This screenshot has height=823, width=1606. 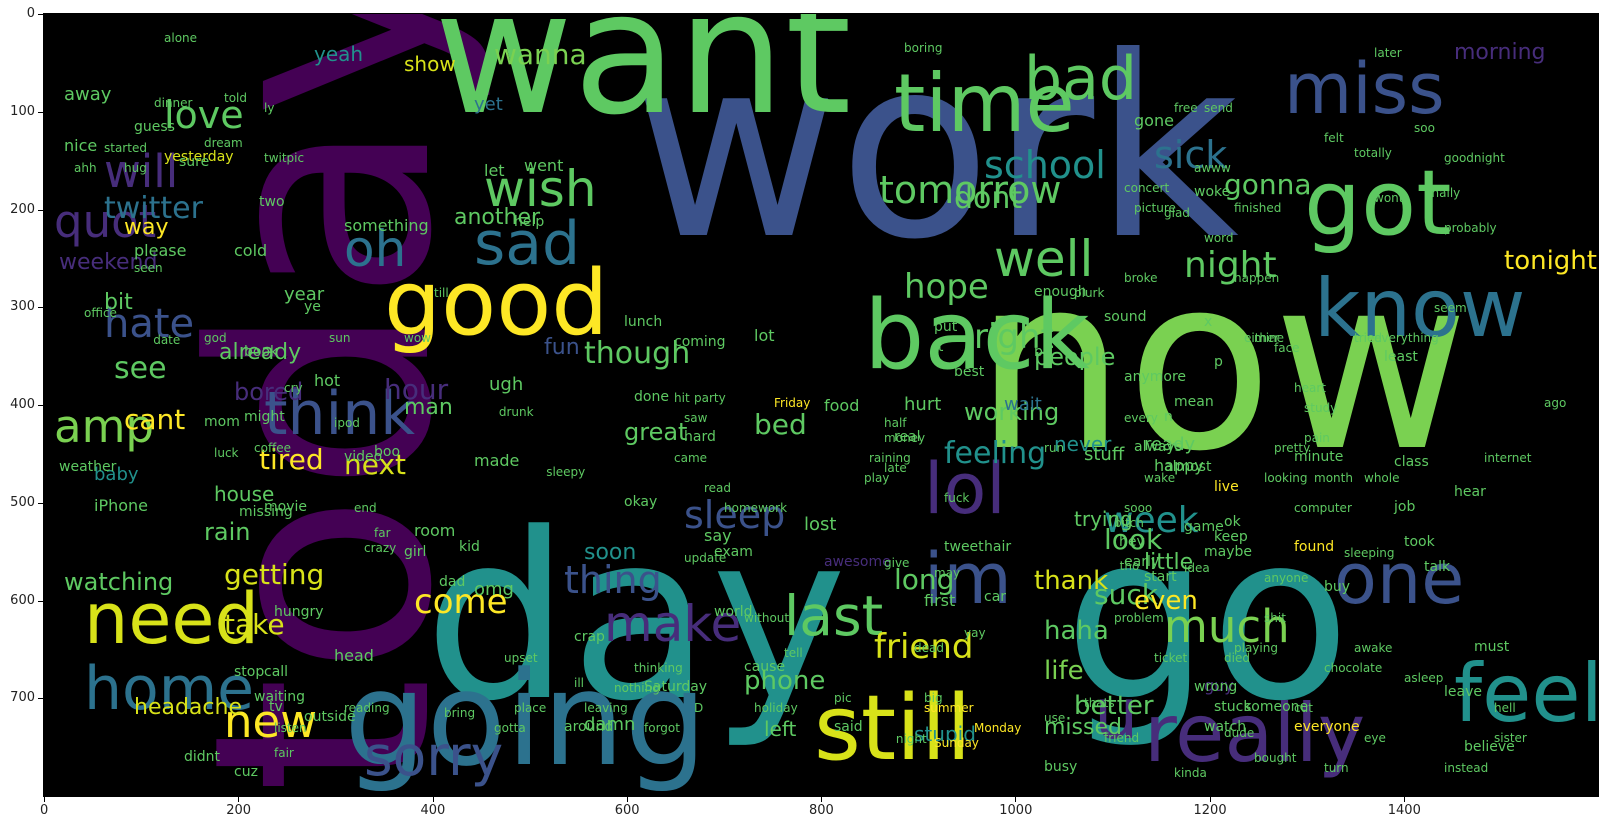 I want to click on cloud-word: listen, so click(x=290, y=728).